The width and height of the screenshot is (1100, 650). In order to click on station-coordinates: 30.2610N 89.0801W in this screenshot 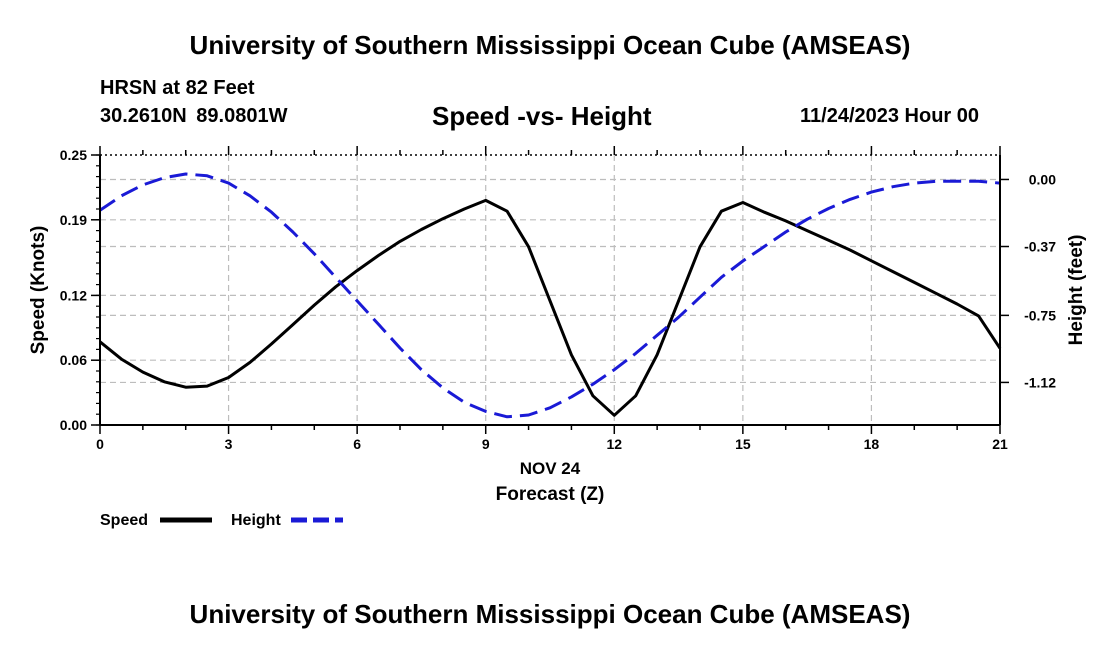, I will do `click(194, 116)`.